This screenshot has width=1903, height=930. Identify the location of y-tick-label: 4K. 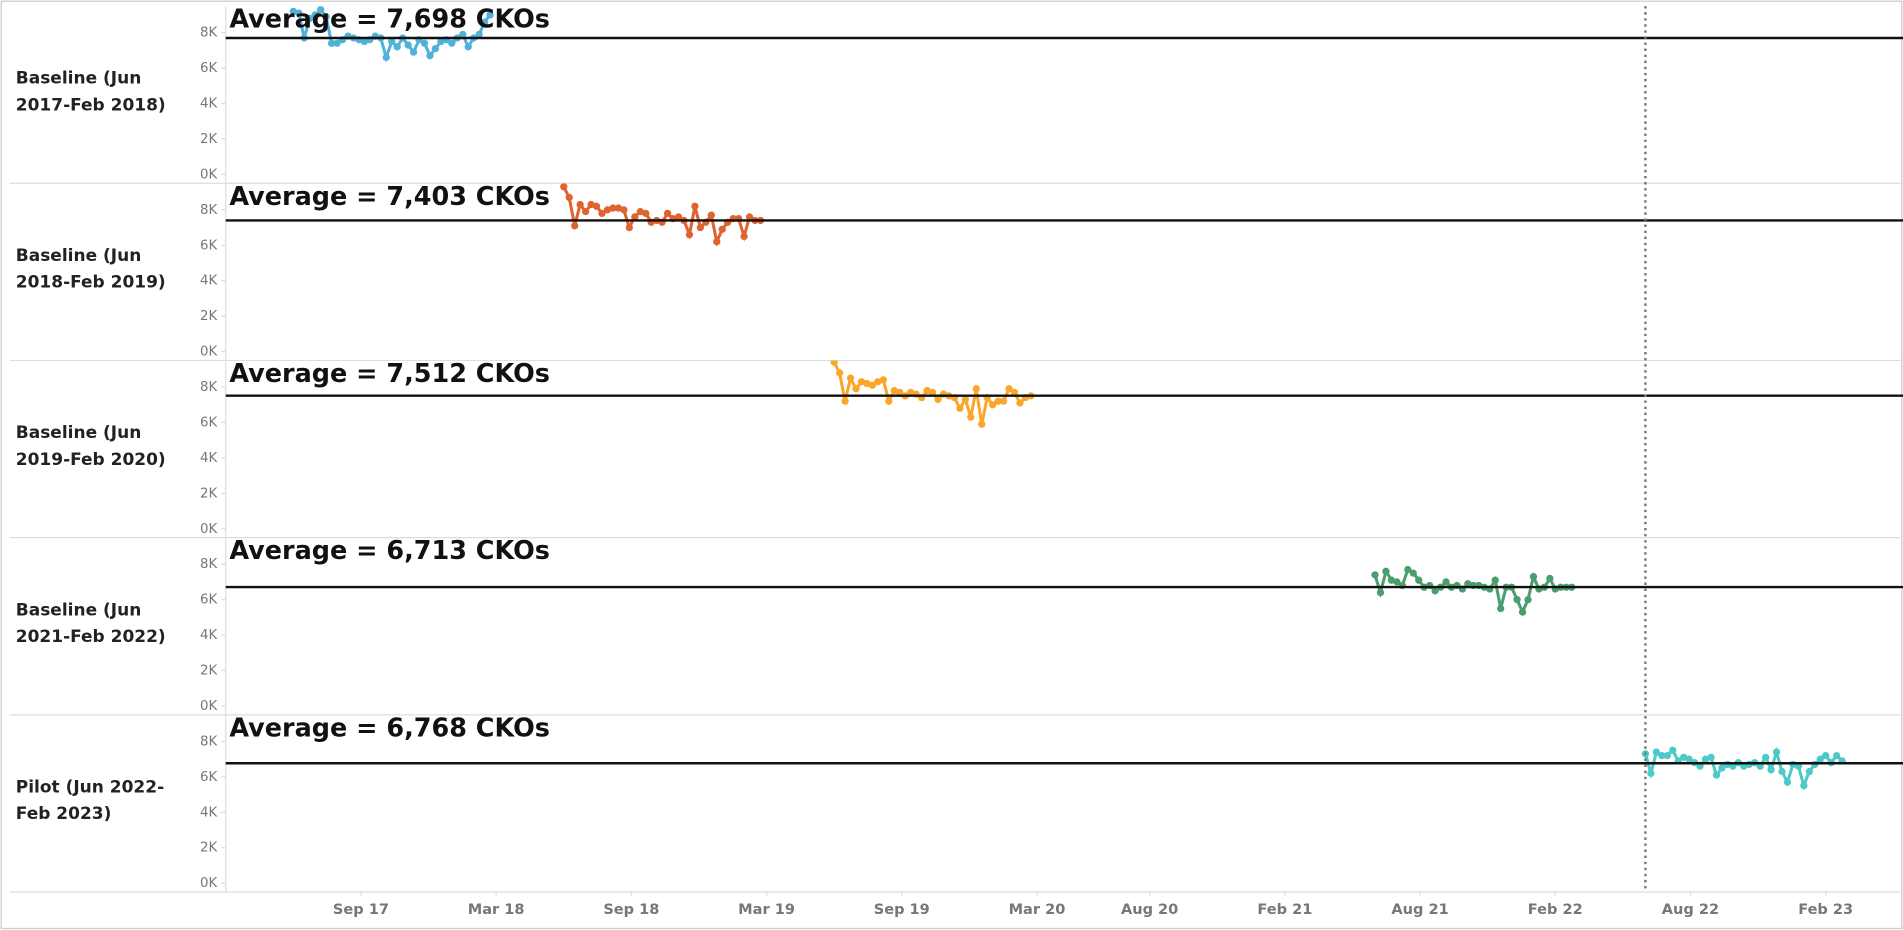
(209, 281).